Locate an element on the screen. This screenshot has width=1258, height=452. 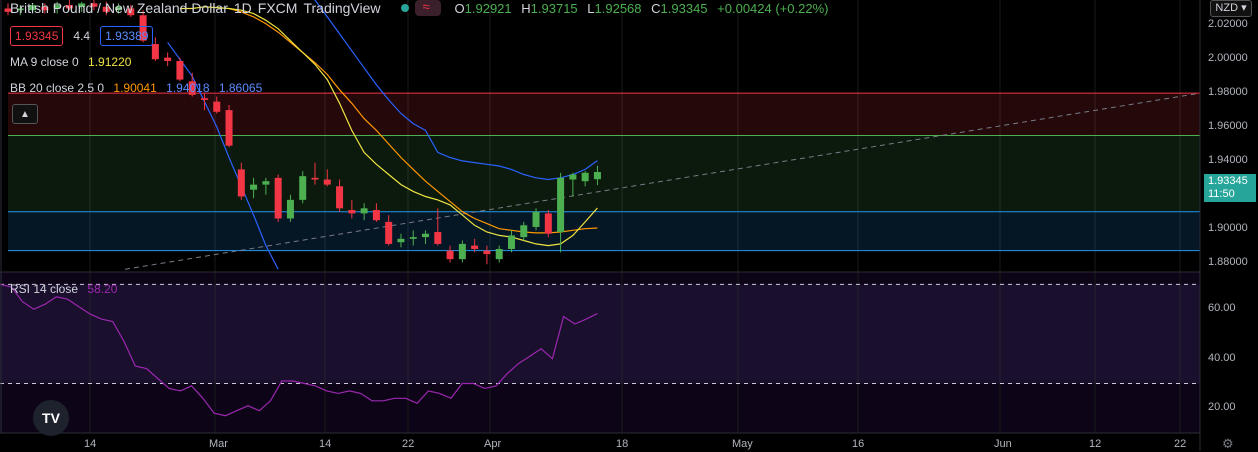
broker-label: FXCM is located at coordinates (277, 8).